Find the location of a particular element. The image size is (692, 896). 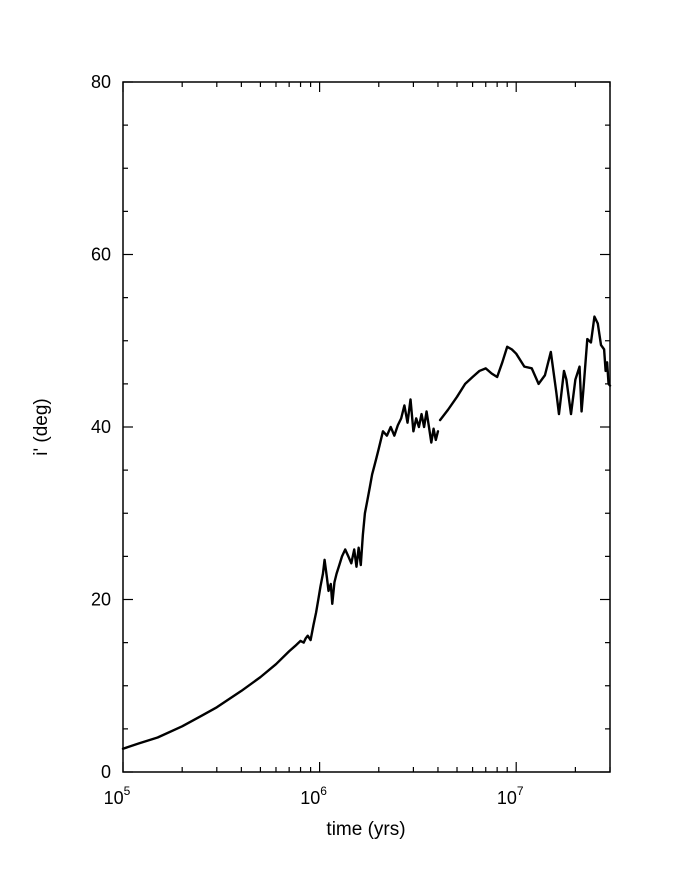

x-tick-label: 10⁶ is located at coordinates (313, 796).